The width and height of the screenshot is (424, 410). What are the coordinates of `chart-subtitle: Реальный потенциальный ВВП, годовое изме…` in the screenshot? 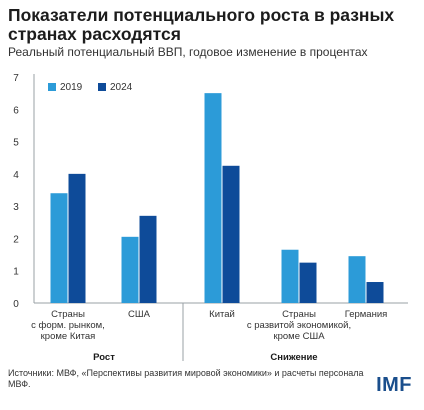 It's located at (188, 52).